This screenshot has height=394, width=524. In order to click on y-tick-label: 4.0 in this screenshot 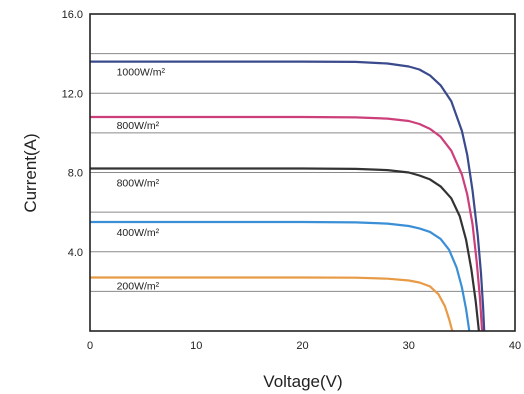, I will do `click(75, 253)`.